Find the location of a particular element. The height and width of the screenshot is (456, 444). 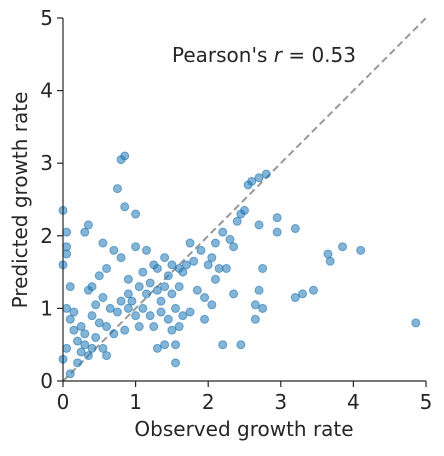

y-tick-label: 5 is located at coordinates (46, 18).